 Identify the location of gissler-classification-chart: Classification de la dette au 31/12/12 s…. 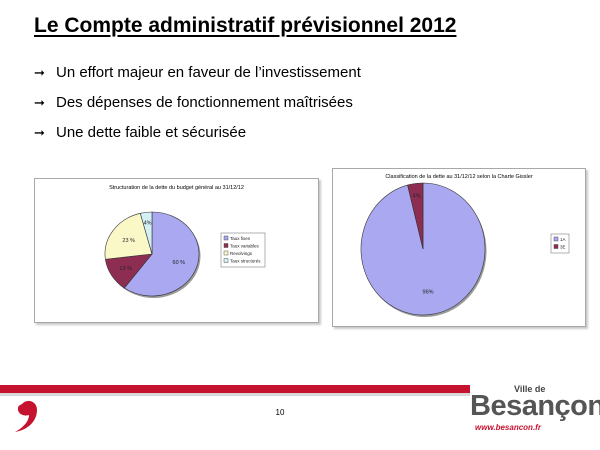
(459, 247).